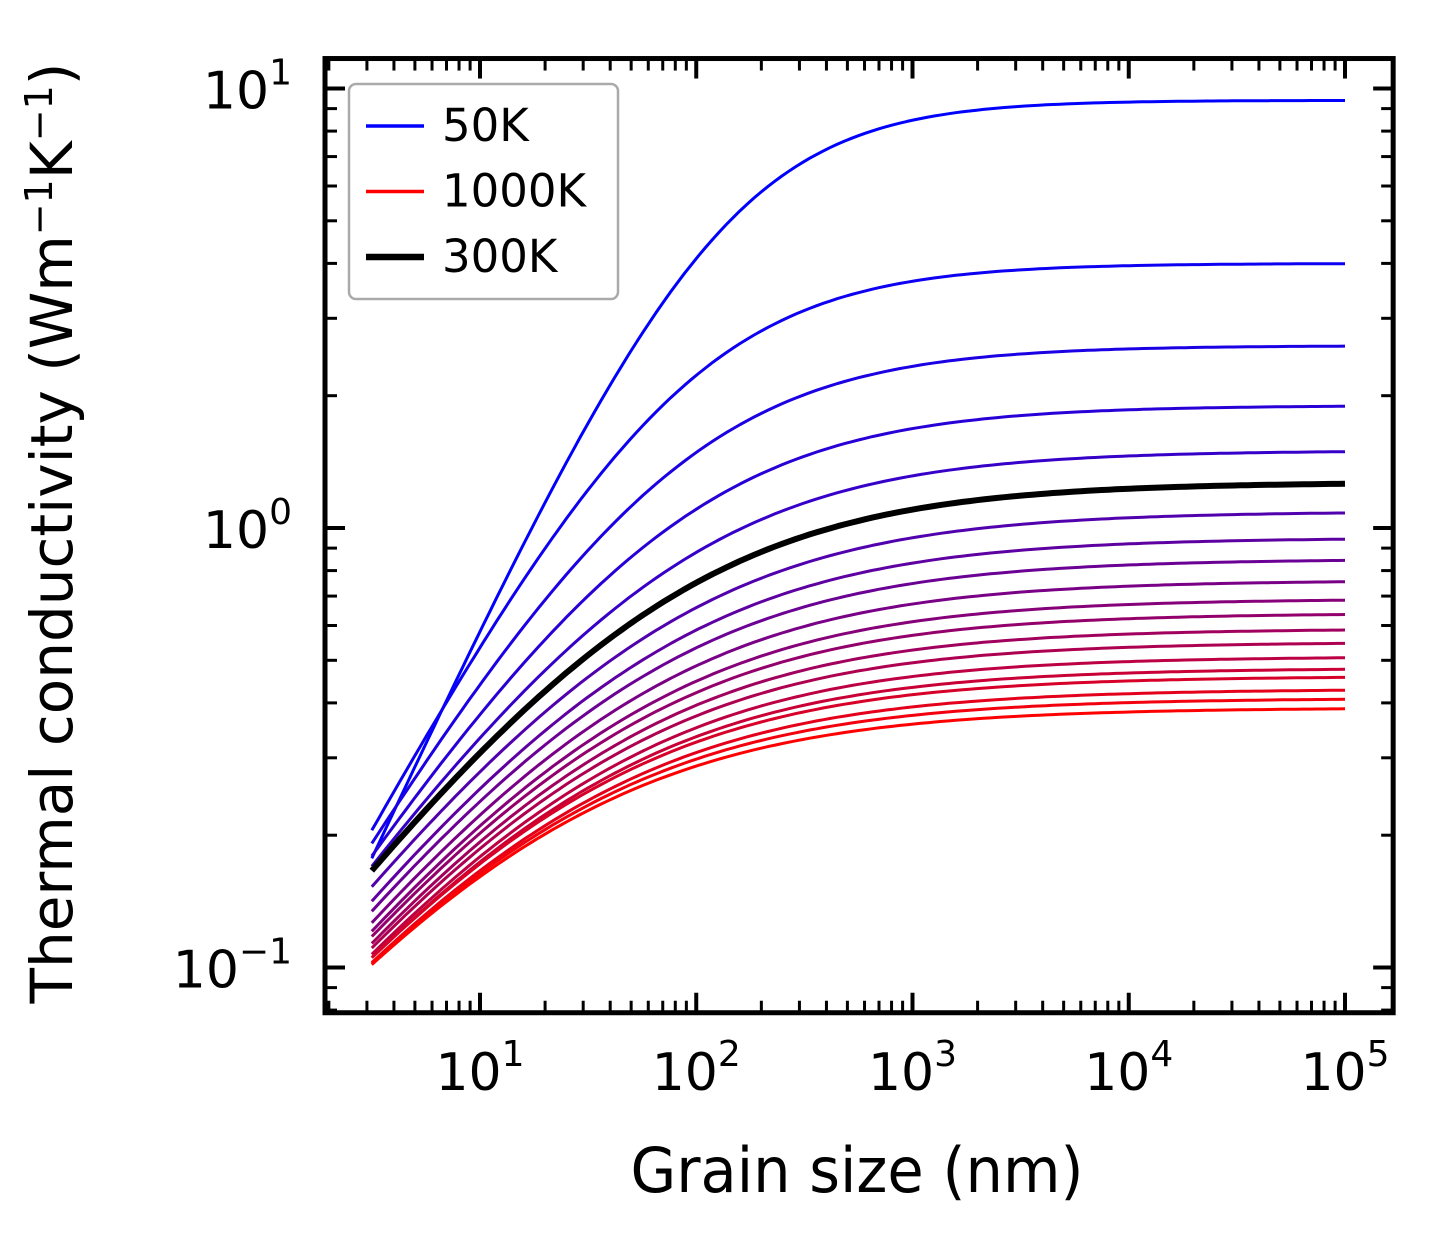  I want to click on x-tick-label: 10², so click(696, 1068).